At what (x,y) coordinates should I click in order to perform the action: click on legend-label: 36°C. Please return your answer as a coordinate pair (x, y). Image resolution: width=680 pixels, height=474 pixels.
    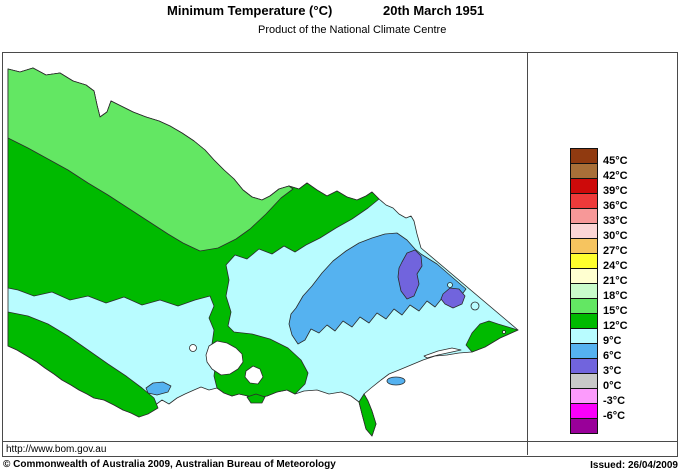
    Looking at the image, I should click on (615, 206).